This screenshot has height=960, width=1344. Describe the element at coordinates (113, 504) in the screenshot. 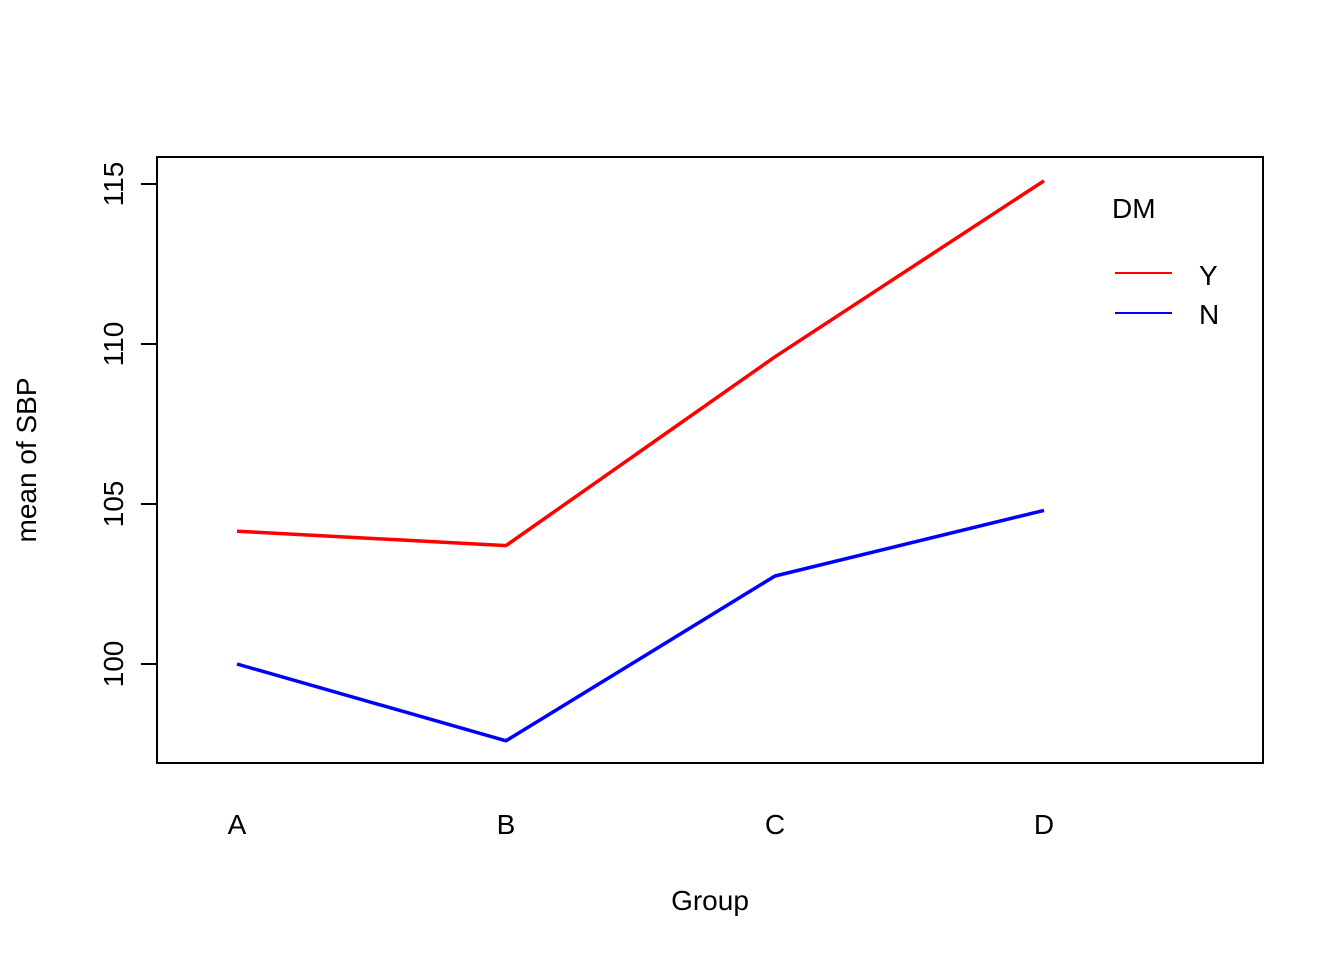

I see `y-tick-label-105: 105` at that location.